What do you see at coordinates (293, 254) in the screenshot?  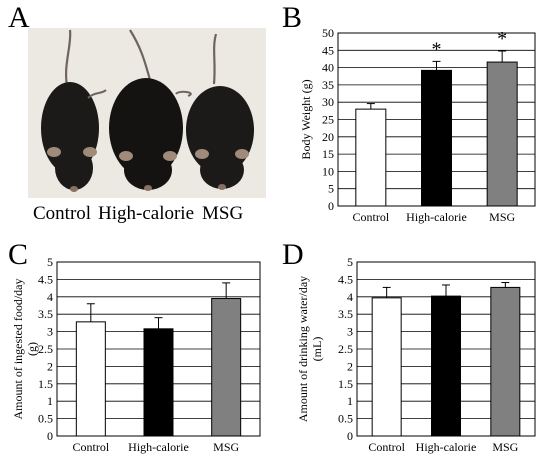 I see `panel-label-d: D` at bounding box center [293, 254].